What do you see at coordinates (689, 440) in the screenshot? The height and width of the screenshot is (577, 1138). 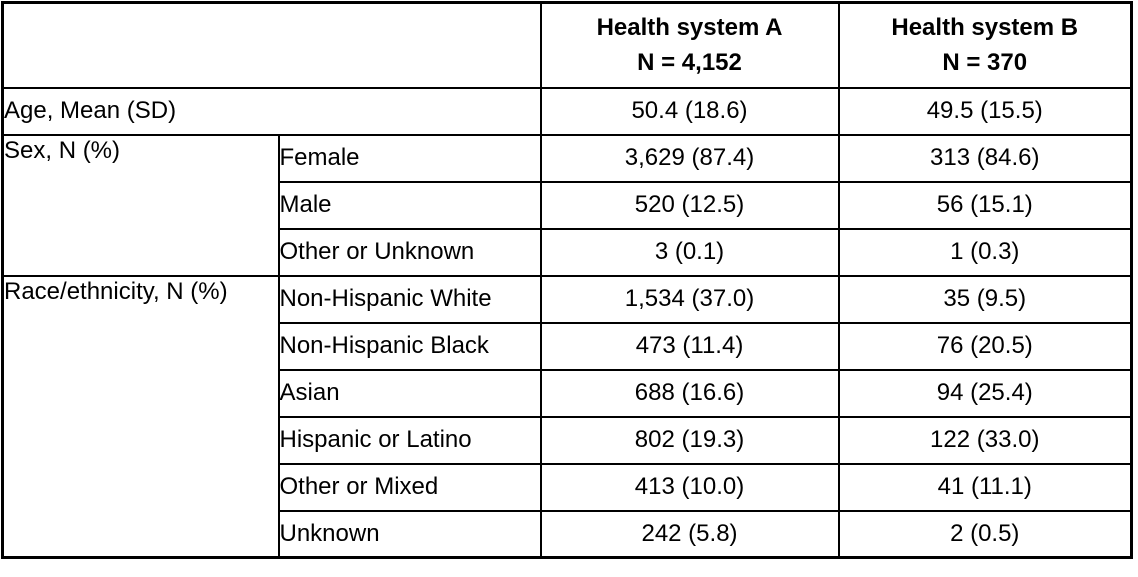 I see `value-hispanic-a: 802 (19.3)` at bounding box center [689, 440].